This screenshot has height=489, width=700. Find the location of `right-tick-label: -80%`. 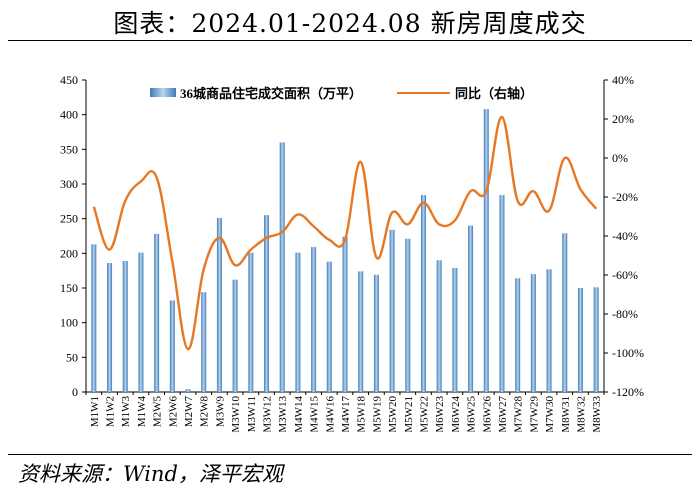

right-tick-label: -80% is located at coordinates (625, 314).